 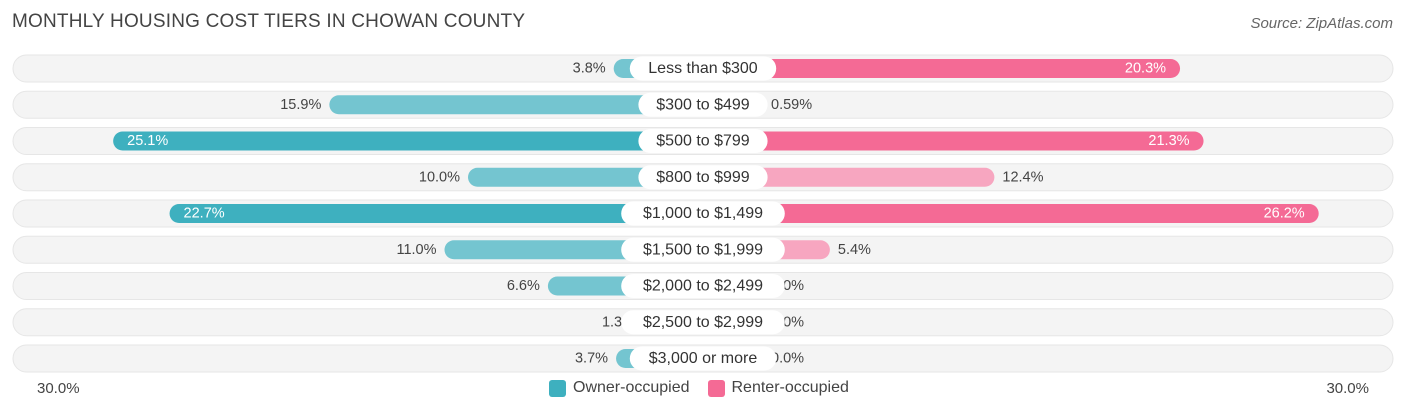 I want to click on category-label: $2,500 to $2,999, so click(x=703, y=322).